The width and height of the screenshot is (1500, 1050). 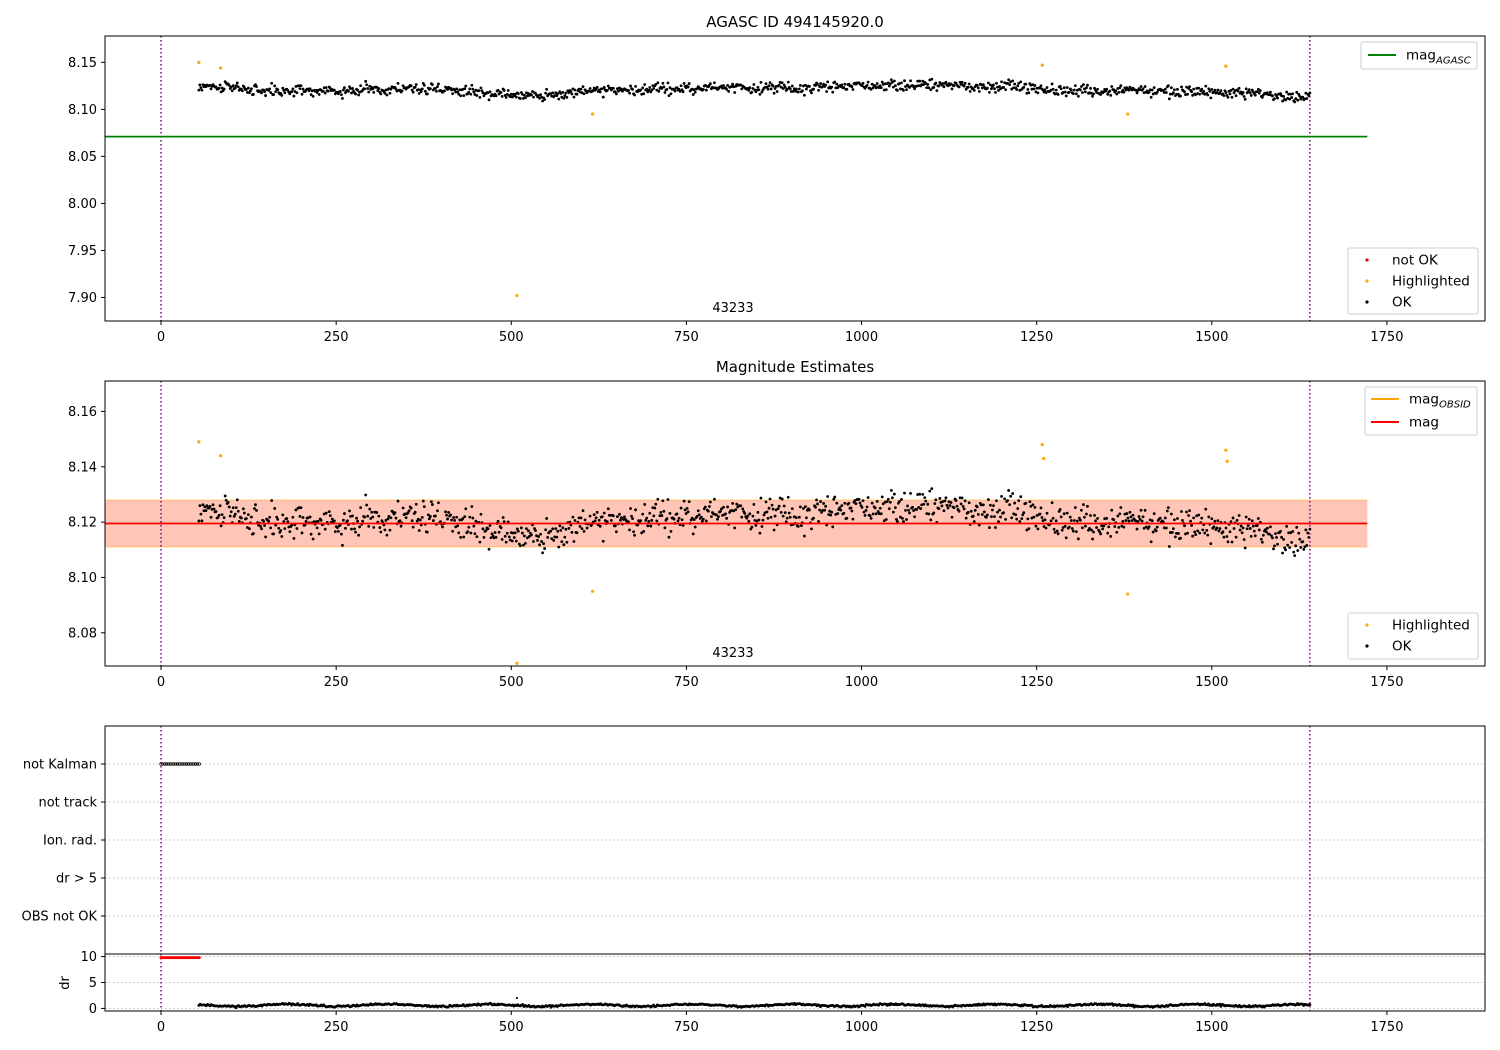 I want to click on legend-marker, so click(x=1367, y=646).